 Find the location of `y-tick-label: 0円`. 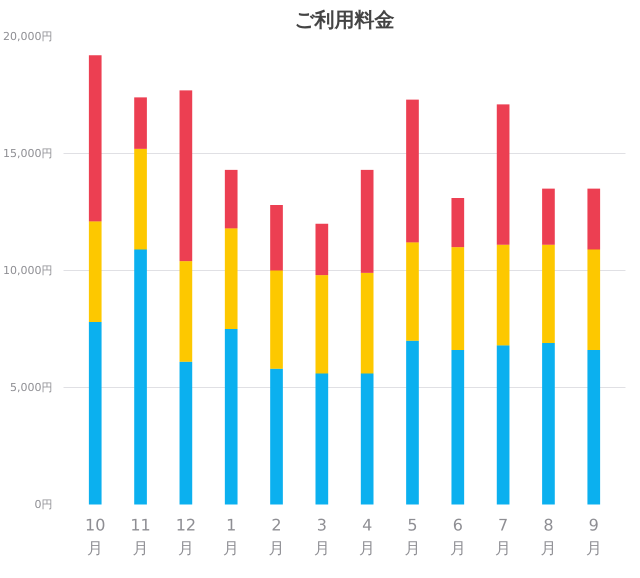

y-tick-label: 0円 is located at coordinates (43, 504).